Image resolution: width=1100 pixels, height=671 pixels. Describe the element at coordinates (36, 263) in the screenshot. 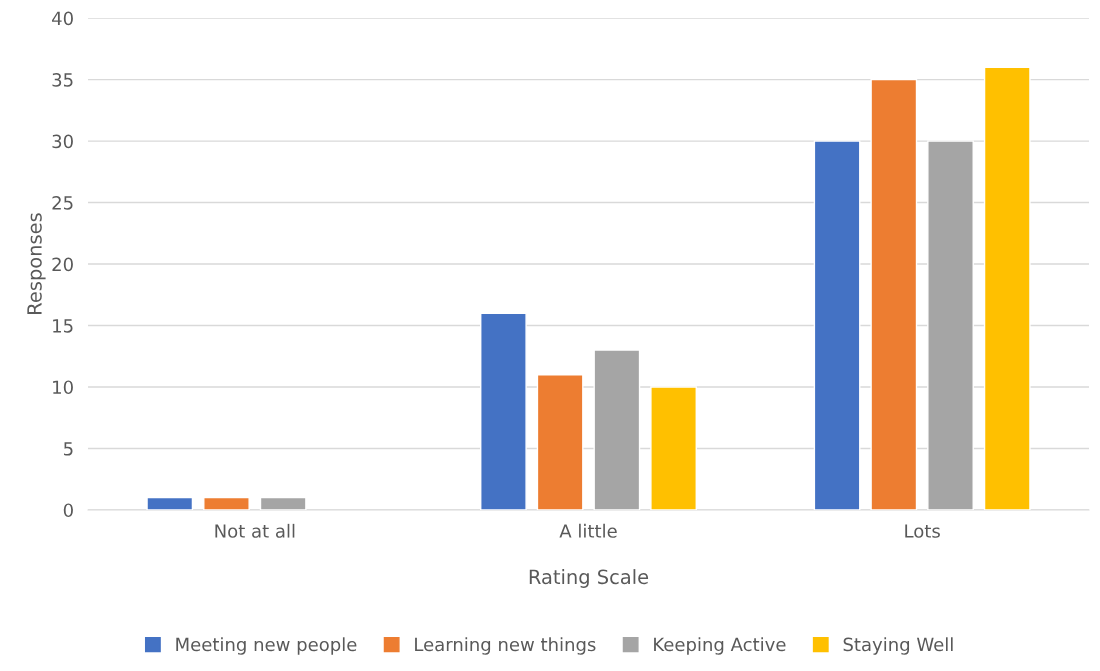

I see `y-axis-title: Responses` at that location.